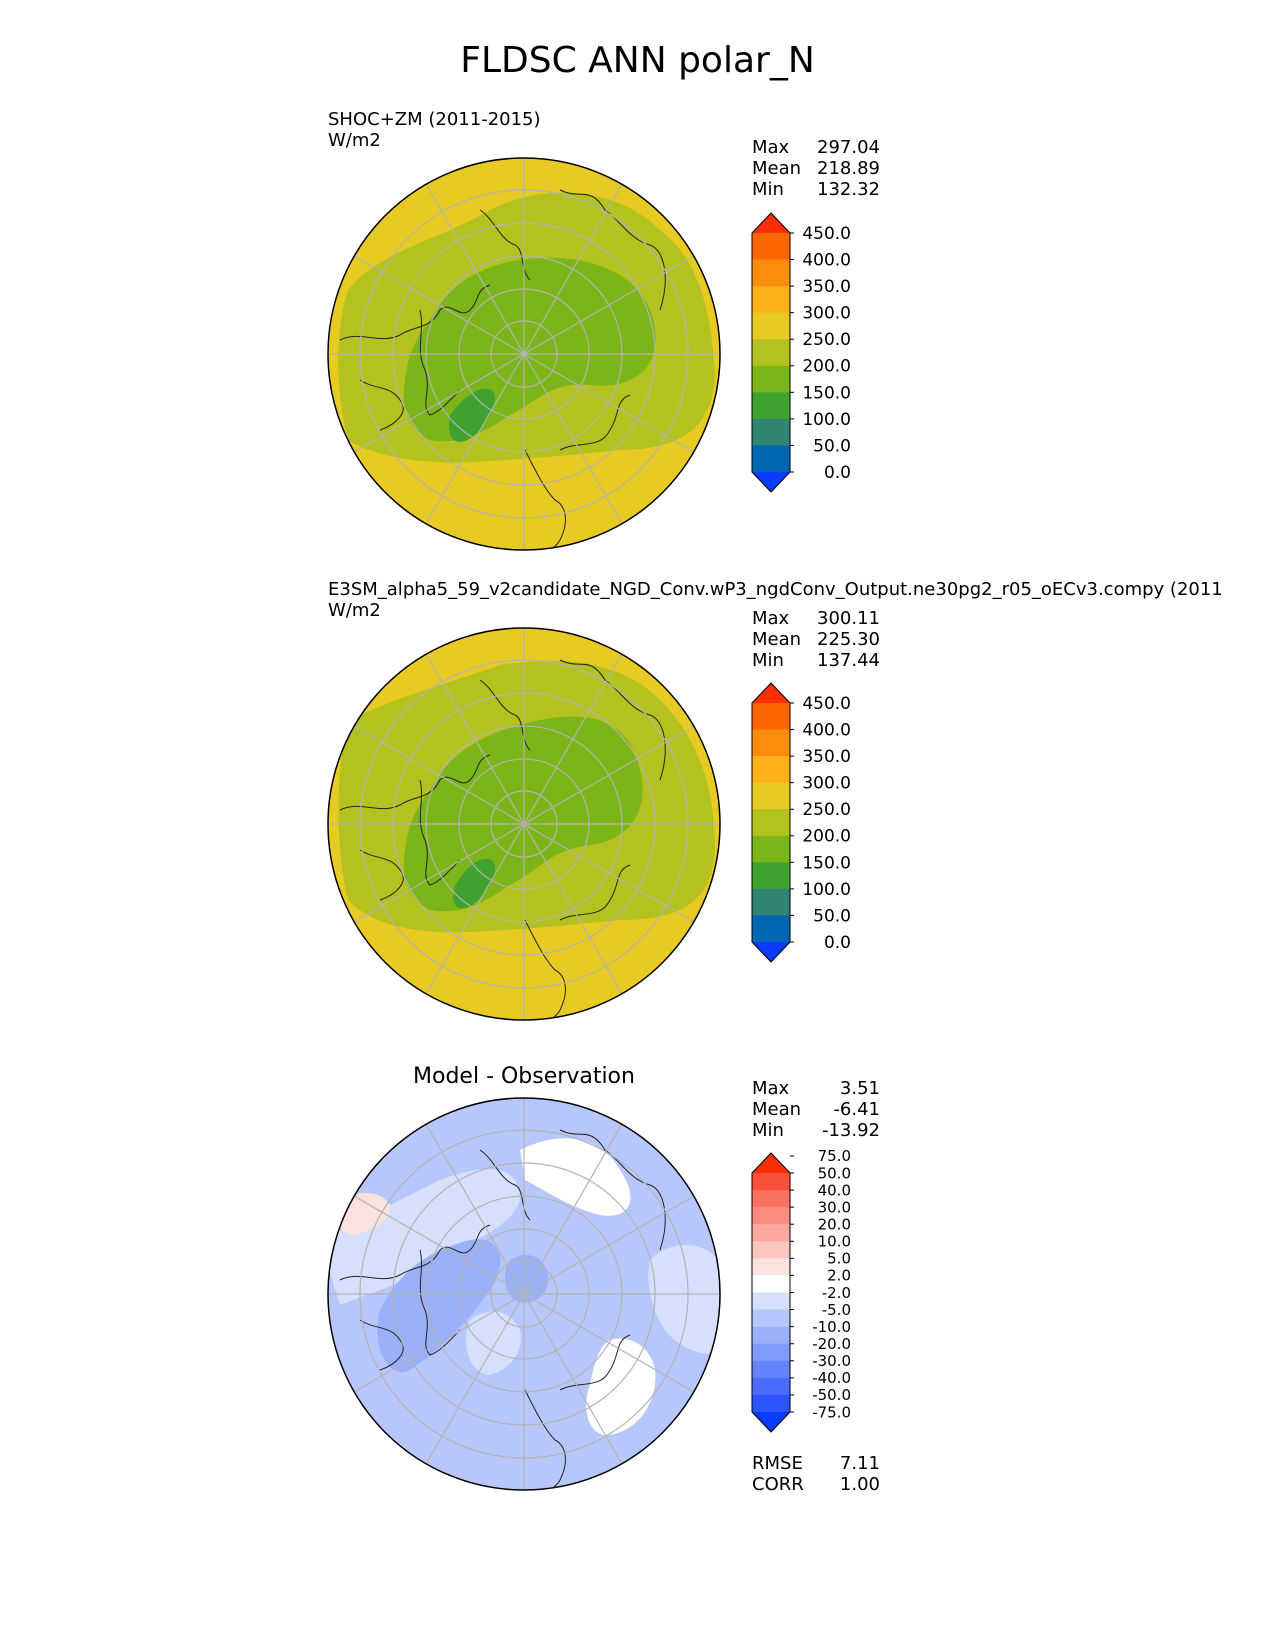  Describe the element at coordinates (836, 1310) in the screenshot. I see `colorbar-tick-label: -5.0` at that location.